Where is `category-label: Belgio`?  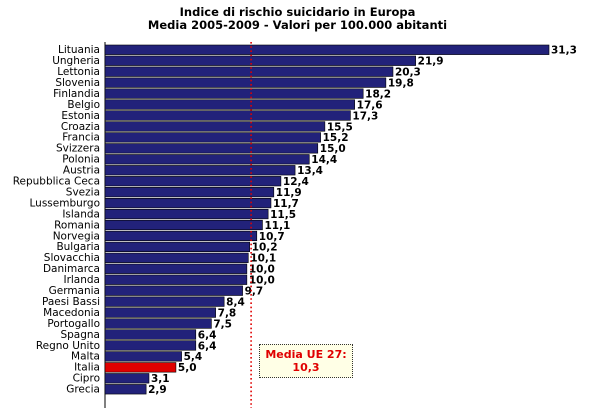
category-label: Belgio is located at coordinates (83, 105).